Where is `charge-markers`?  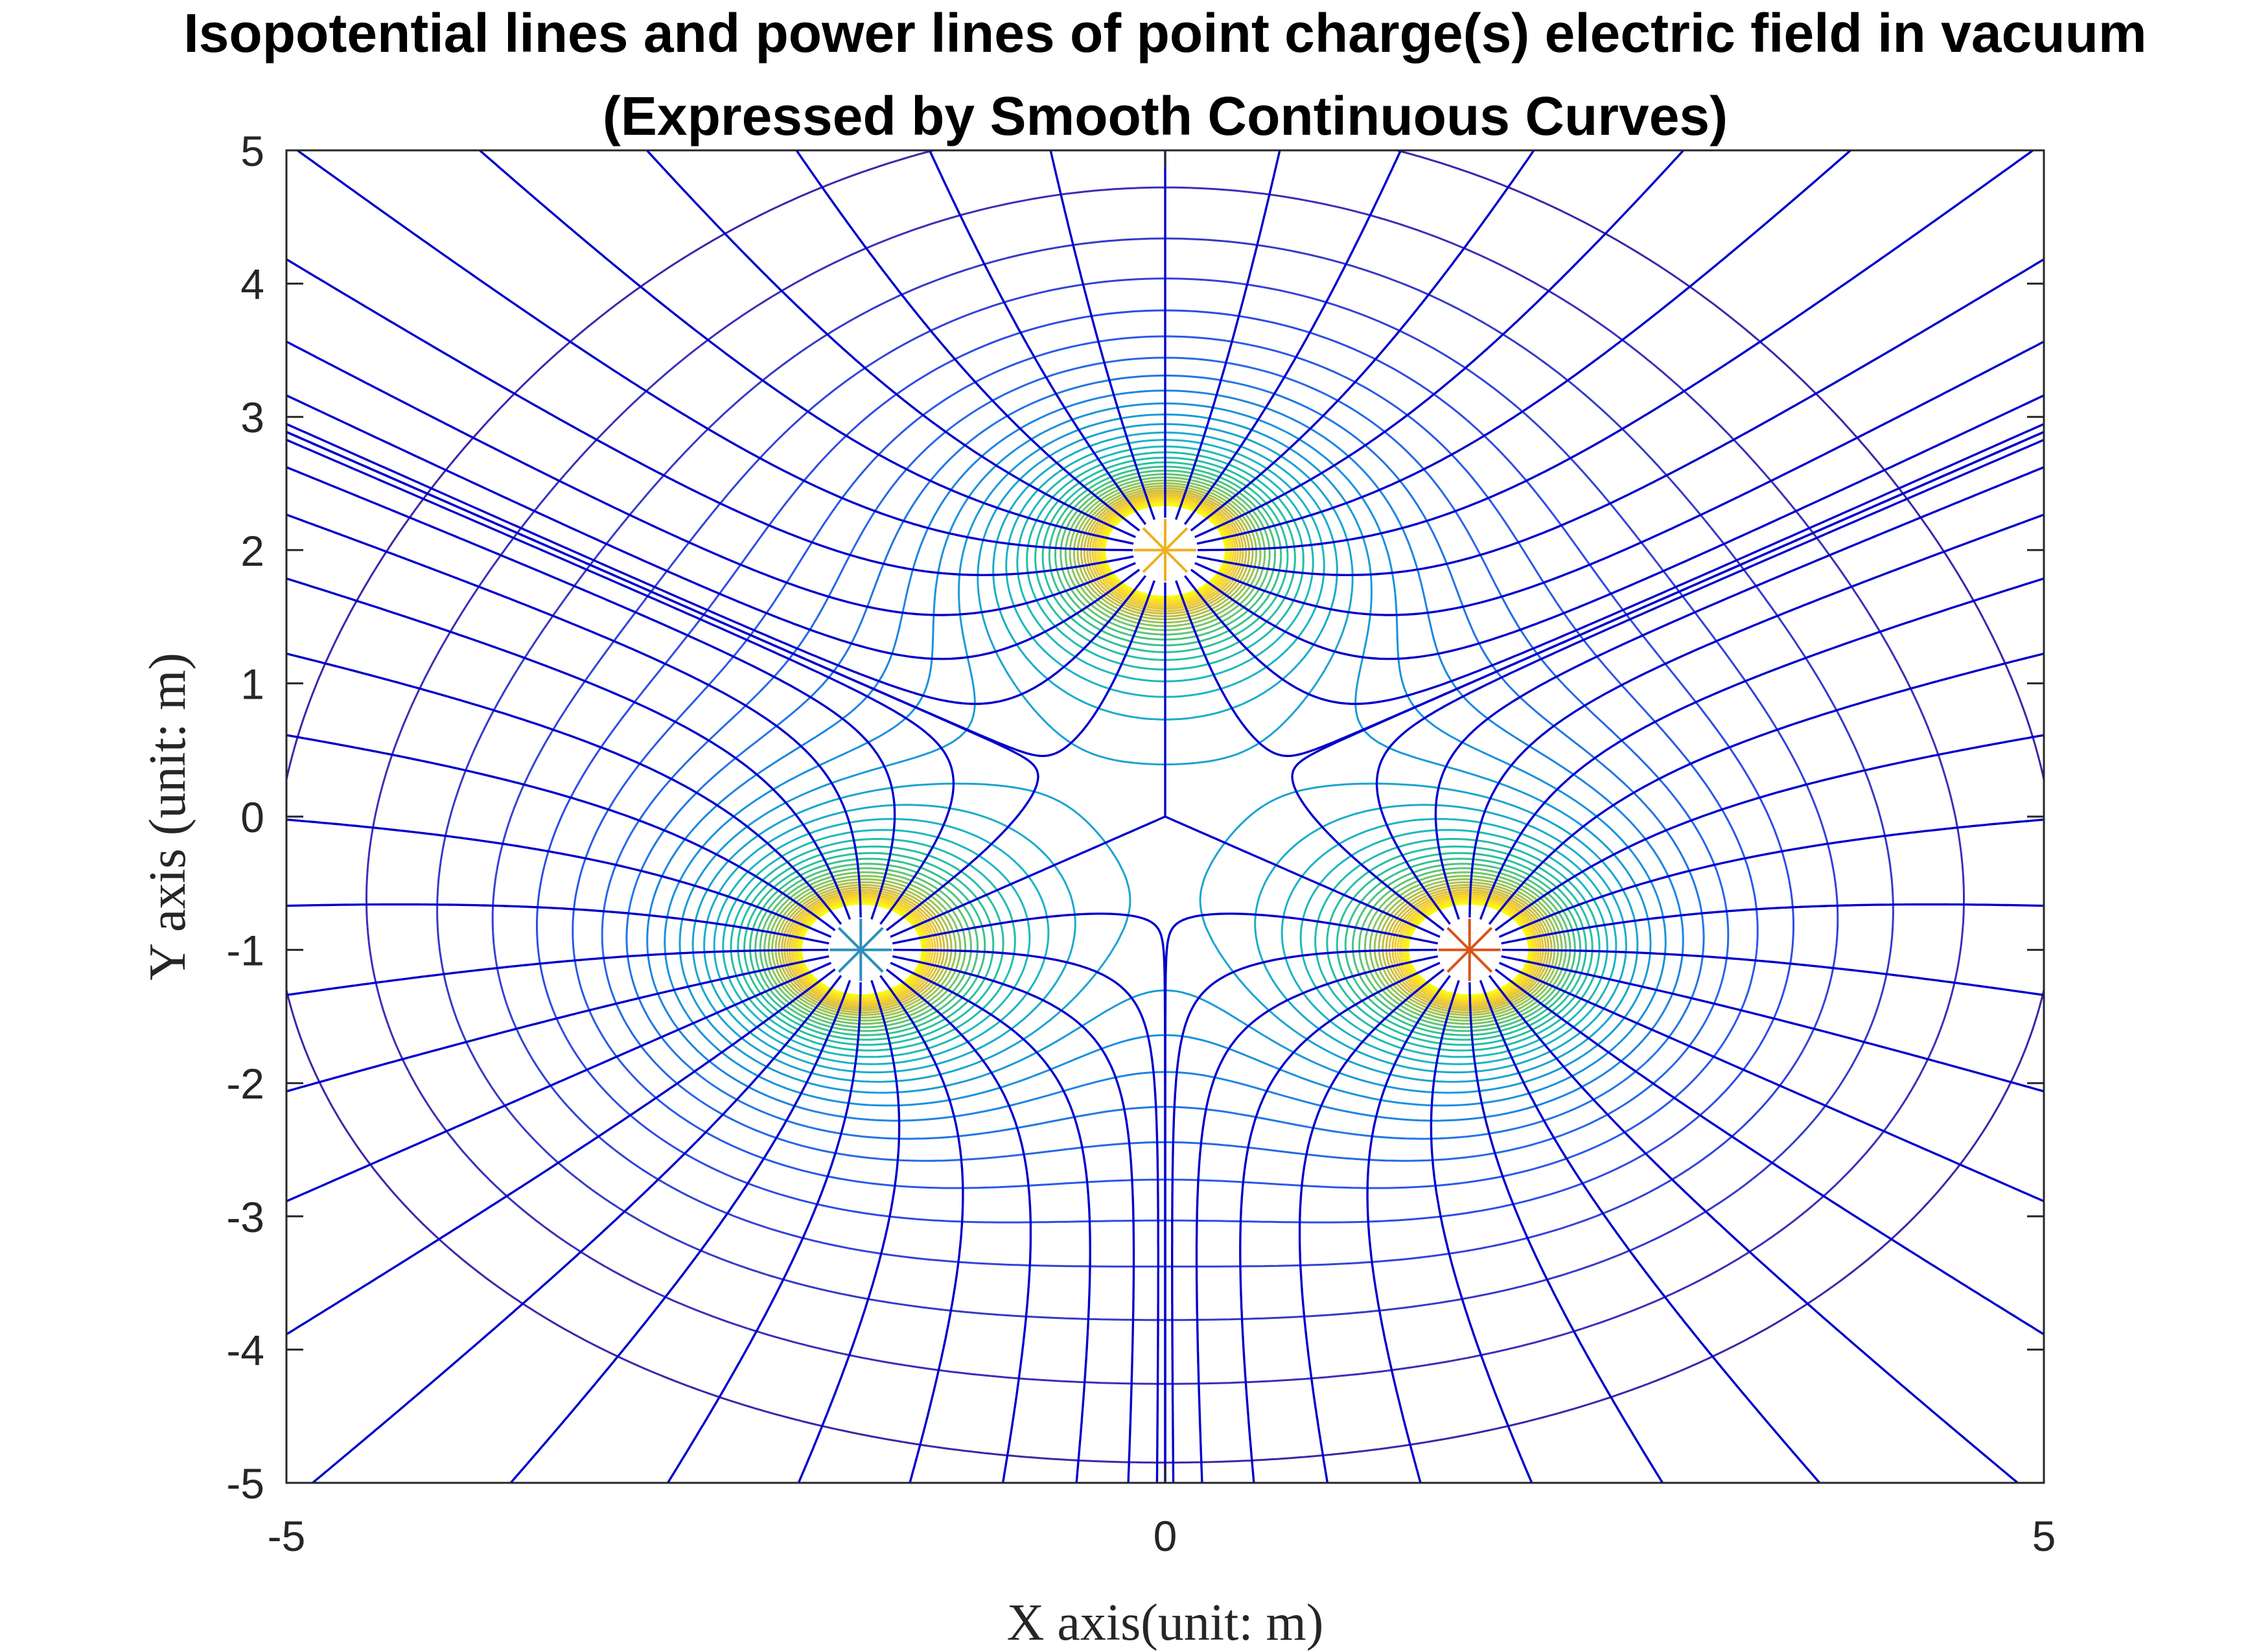 charge-markers is located at coordinates (1165, 750).